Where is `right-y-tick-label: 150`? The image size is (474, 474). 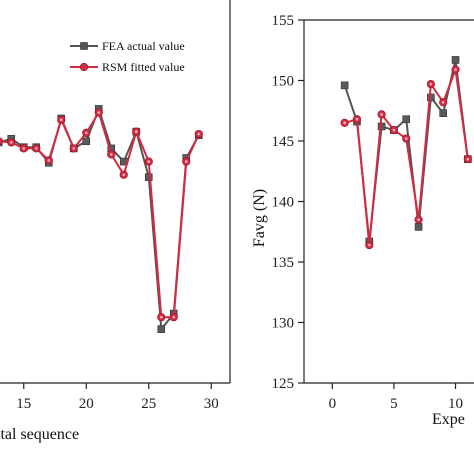
right-y-tick-label: 150 is located at coordinates (283, 82).